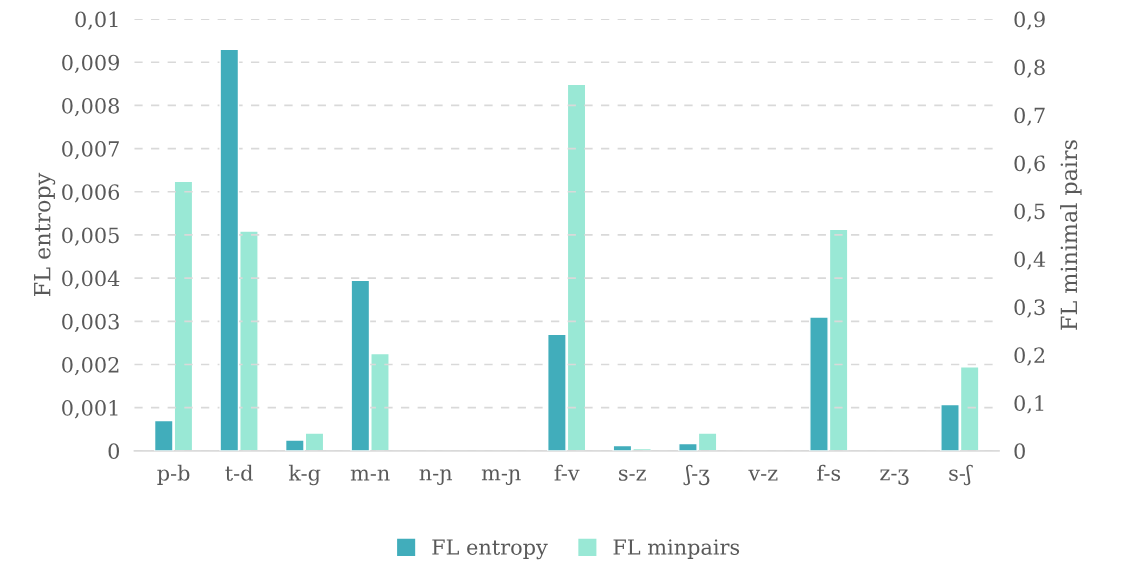 This screenshot has width=1138, height=578. Describe the element at coordinates (696, 475) in the screenshot. I see `x-tick-label: ʃ-ʒ` at that location.